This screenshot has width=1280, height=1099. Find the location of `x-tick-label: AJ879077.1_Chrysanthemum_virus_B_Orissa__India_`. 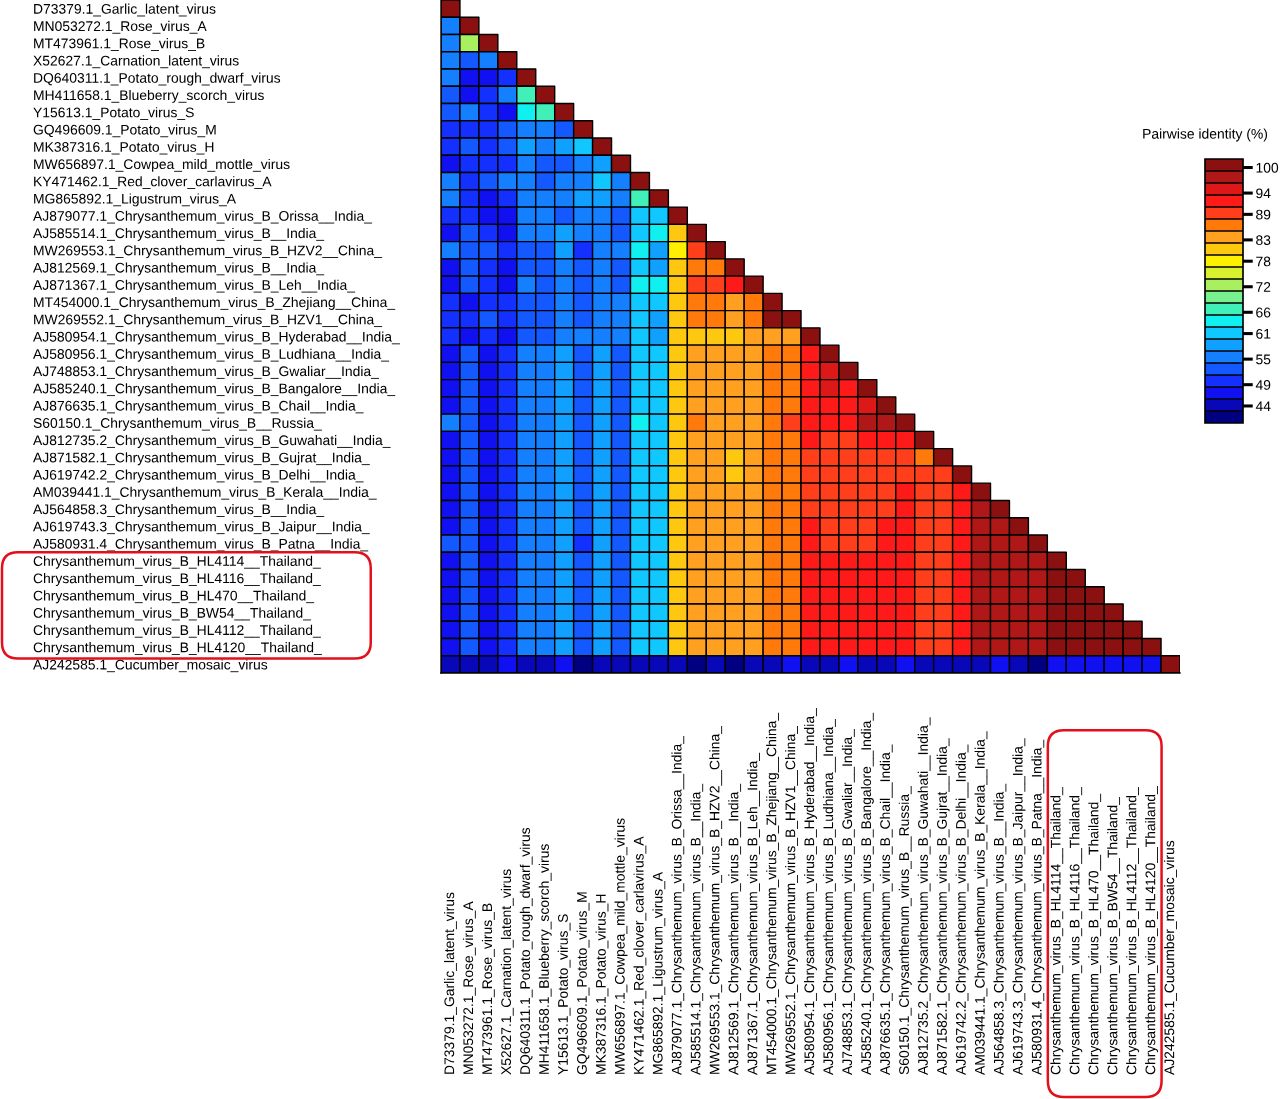

x-tick-label: AJ879077.1_Chrysanthemum_virus_B_Orissa__India_ is located at coordinates (678, 905).